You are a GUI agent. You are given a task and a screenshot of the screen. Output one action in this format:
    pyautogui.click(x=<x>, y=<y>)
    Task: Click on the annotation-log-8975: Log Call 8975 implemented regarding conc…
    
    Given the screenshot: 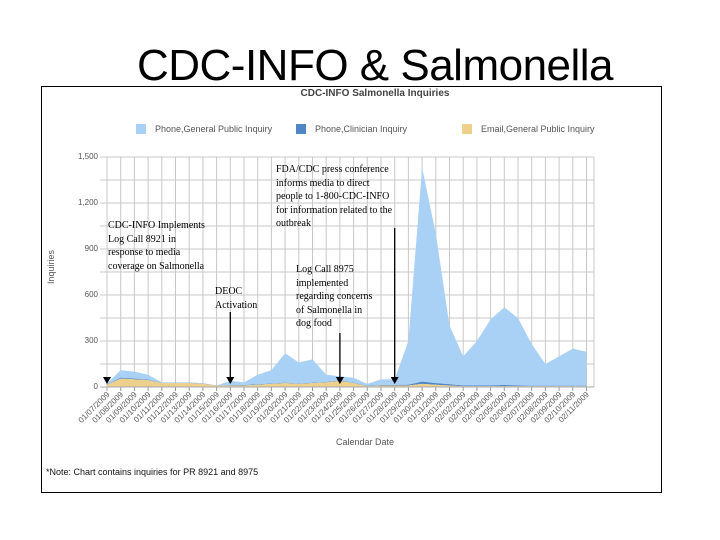 What is the action you would take?
    pyautogui.click(x=334, y=296)
    